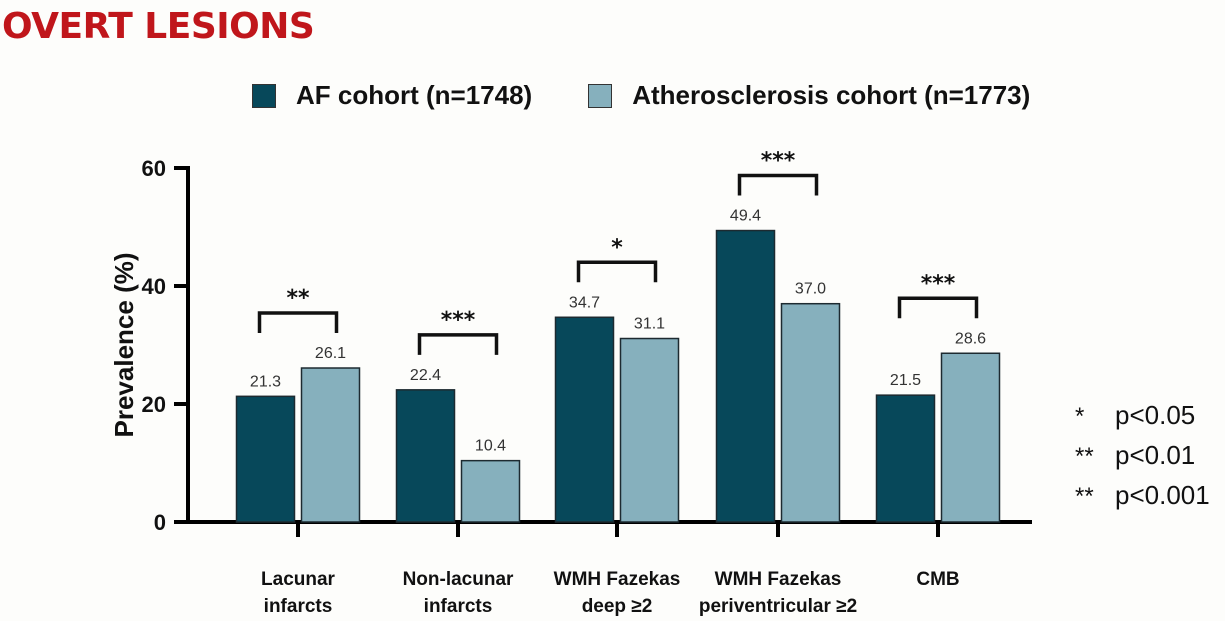  Describe the element at coordinates (154, 168) in the screenshot. I see `y-tick-label: 60` at that location.